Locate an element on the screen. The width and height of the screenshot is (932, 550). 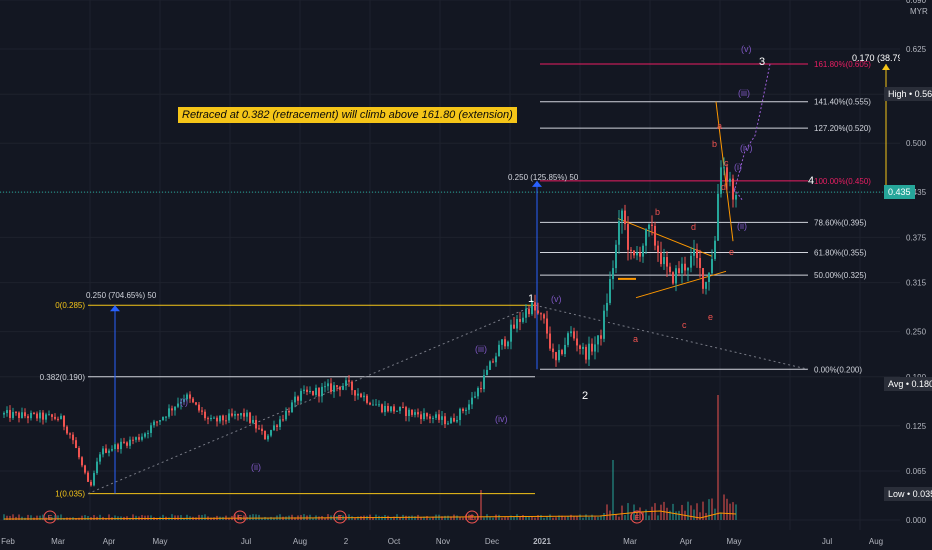
event-marker is located at coordinates (472, 517).